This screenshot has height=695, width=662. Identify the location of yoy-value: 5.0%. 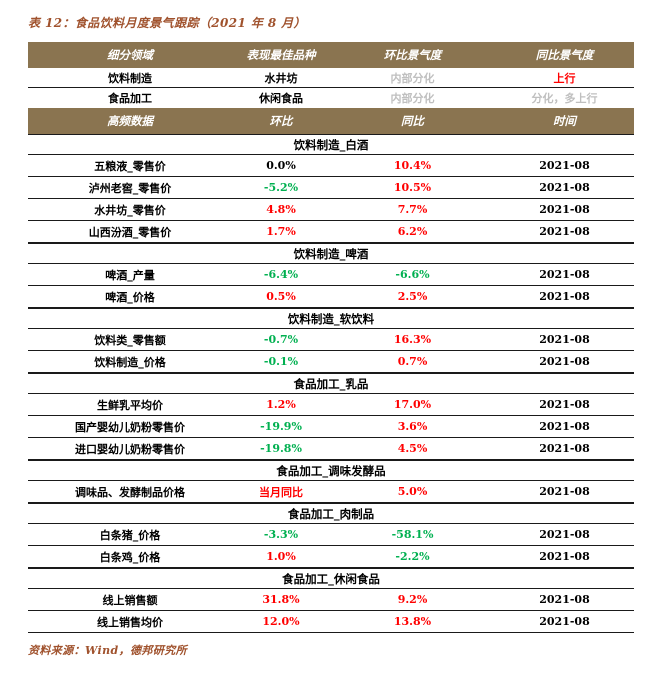
(412, 491).